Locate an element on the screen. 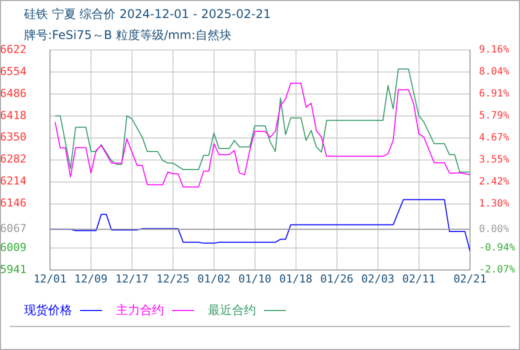 The image size is (520, 350). x-tick-label: 12/01 is located at coordinates (50, 279).